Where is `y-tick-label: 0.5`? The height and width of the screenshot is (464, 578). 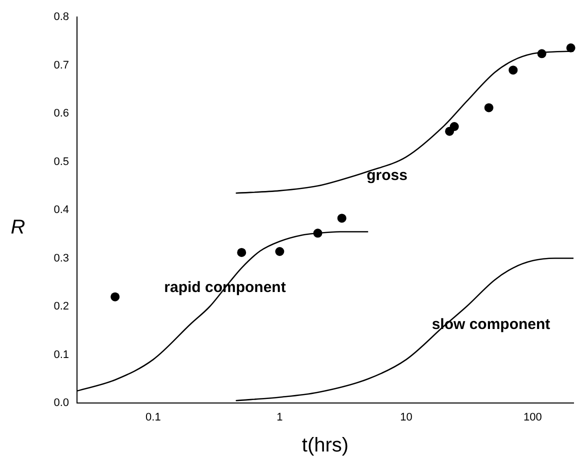
y-tick-label: 0.5 is located at coordinates (61, 162).